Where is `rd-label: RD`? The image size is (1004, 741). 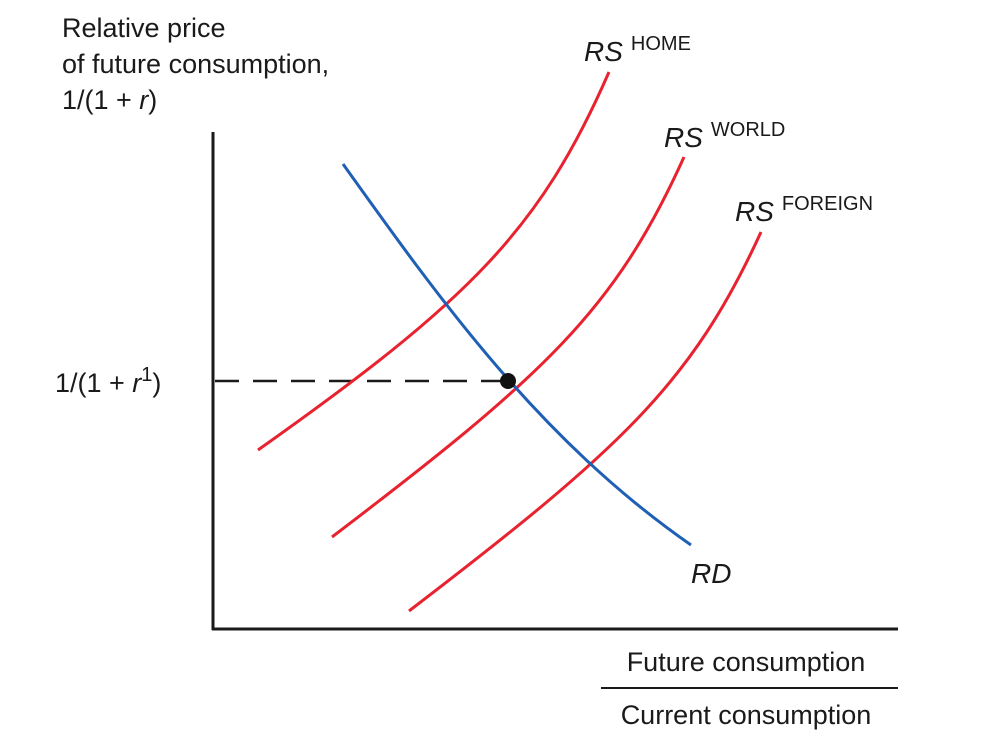 rd-label: RD is located at coordinates (711, 573).